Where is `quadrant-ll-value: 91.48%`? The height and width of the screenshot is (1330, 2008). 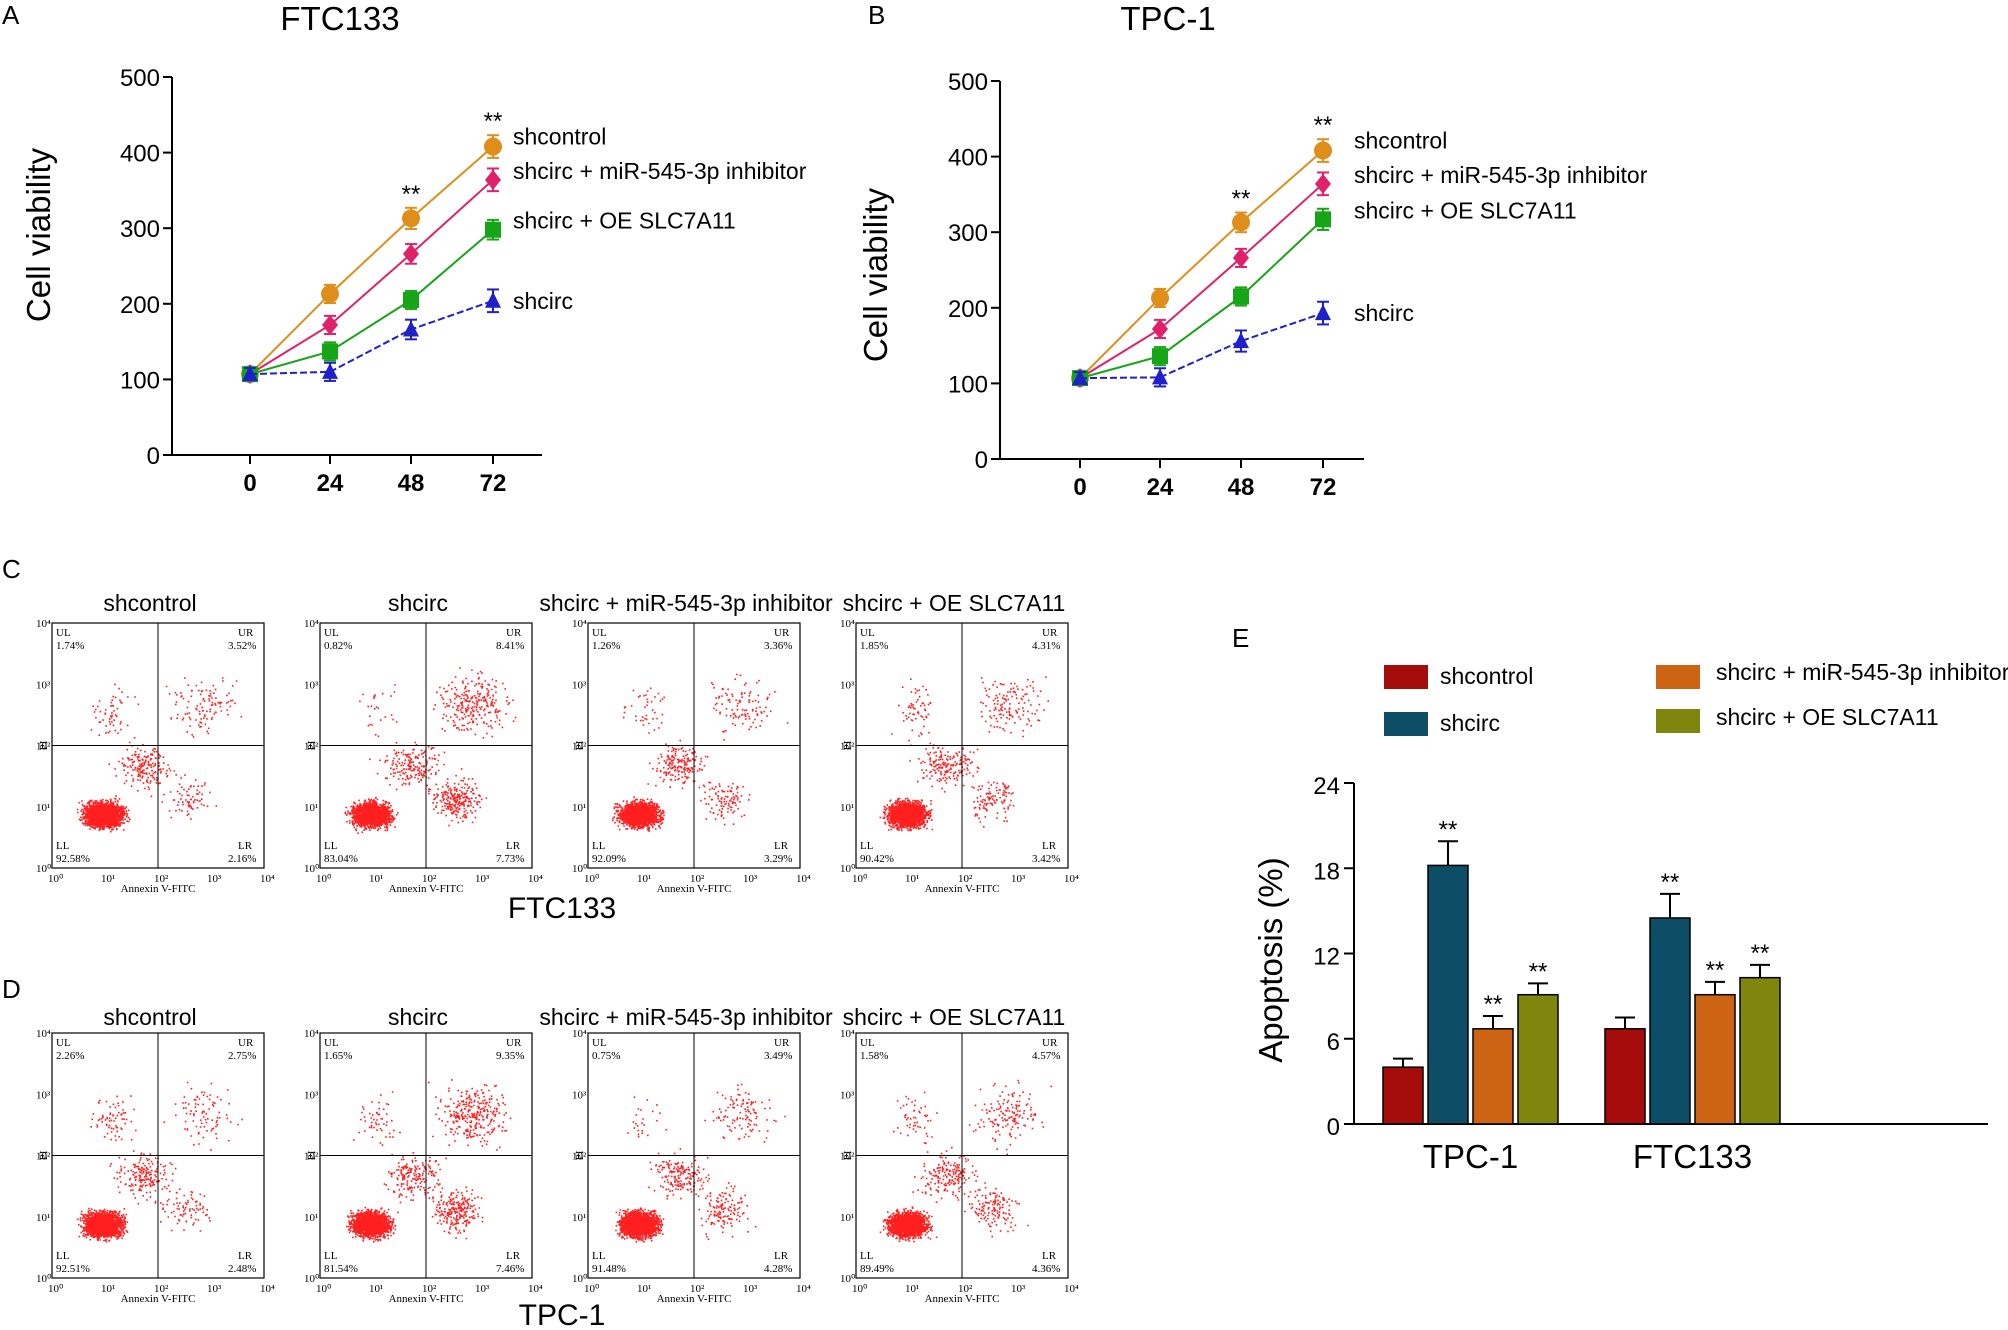 quadrant-ll-value: 91.48% is located at coordinates (609, 1269).